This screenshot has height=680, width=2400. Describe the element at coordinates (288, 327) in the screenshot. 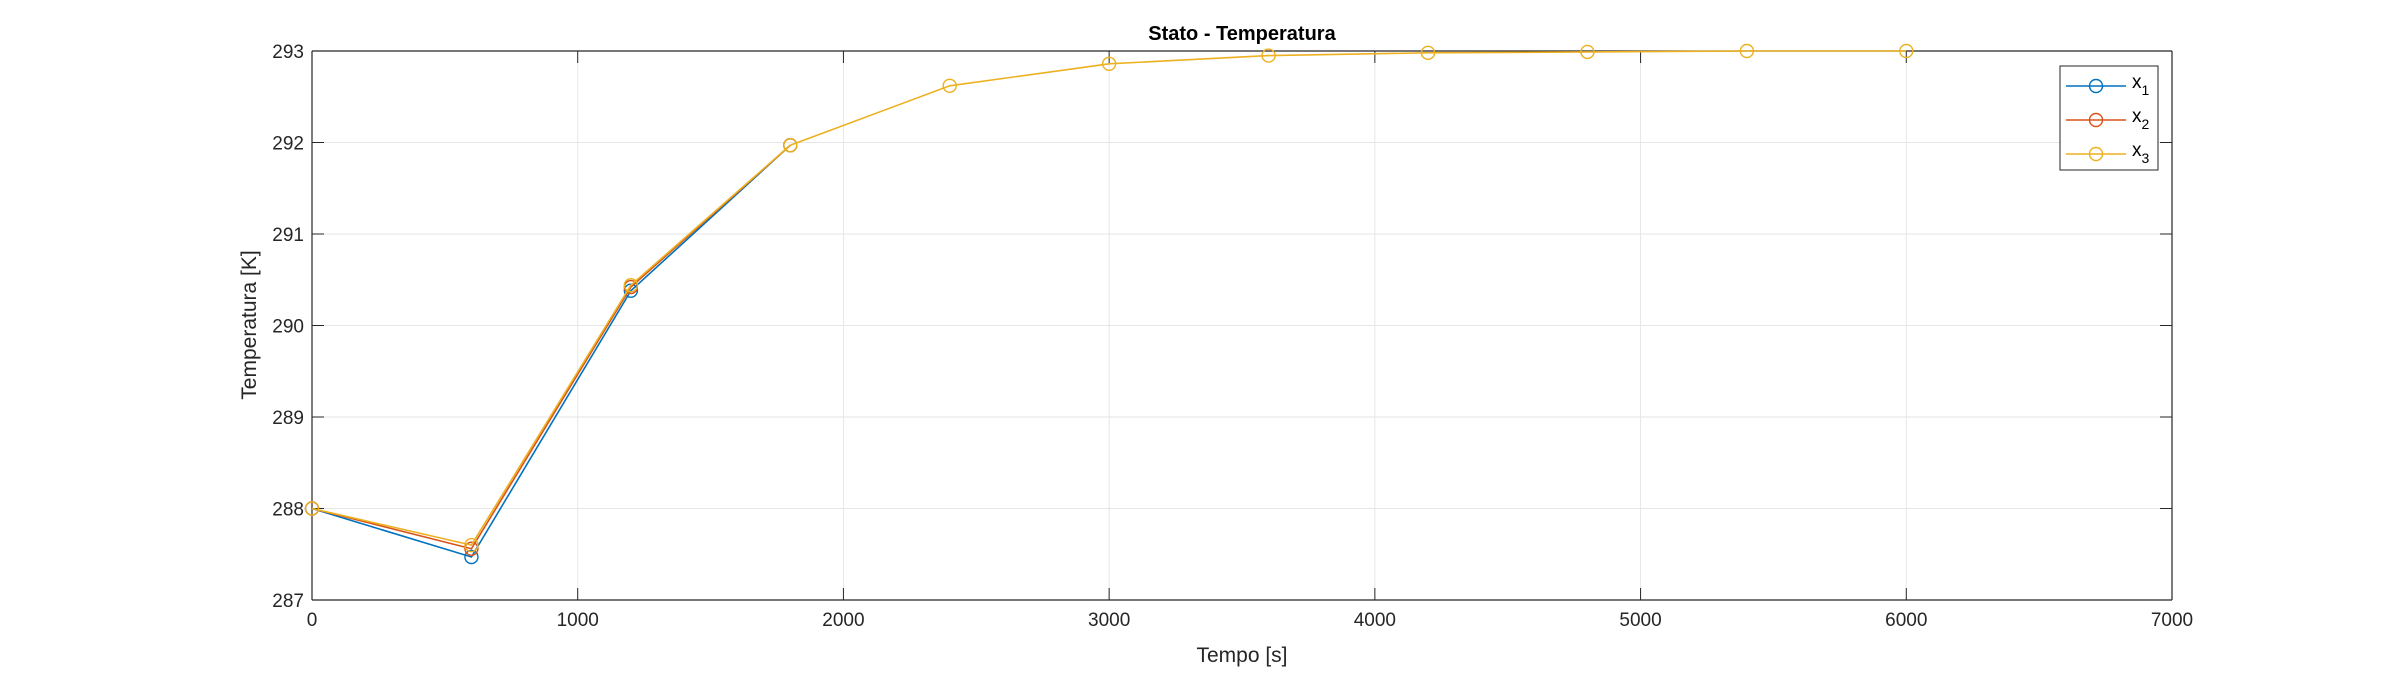

I see `y-tick-label: 290` at that location.